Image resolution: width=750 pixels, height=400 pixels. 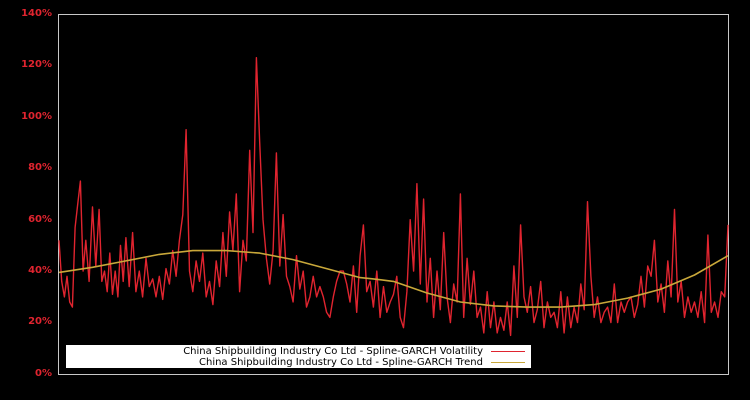 What do you see at coordinates (508, 362) in the screenshot?
I see `legend-swatch-trend` at bounding box center [508, 362].